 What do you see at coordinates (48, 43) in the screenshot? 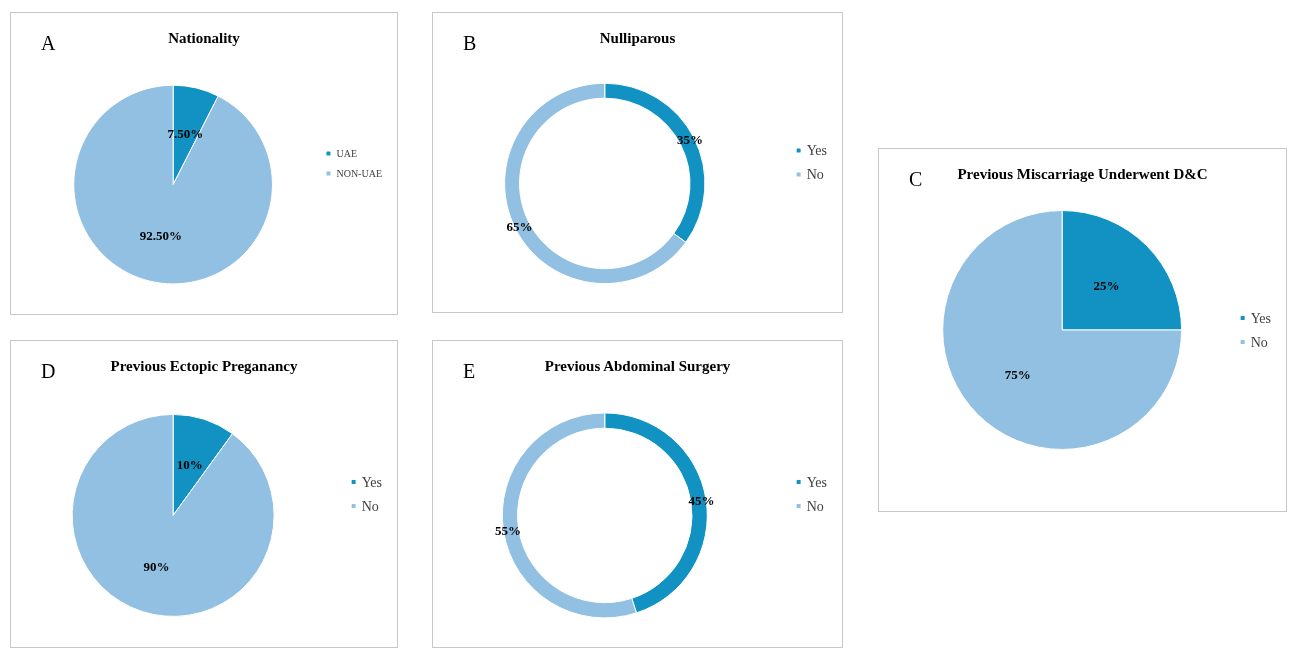
I see `text: A` at bounding box center [48, 43].